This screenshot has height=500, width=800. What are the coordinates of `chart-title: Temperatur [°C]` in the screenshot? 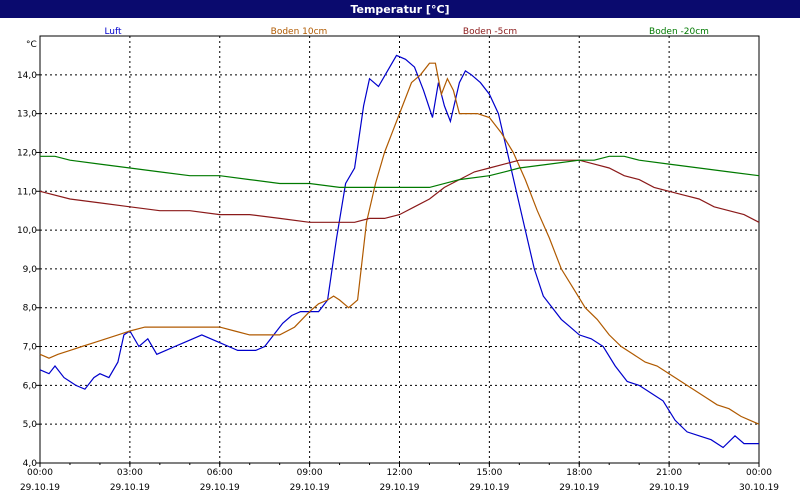 It's located at (400, 9).